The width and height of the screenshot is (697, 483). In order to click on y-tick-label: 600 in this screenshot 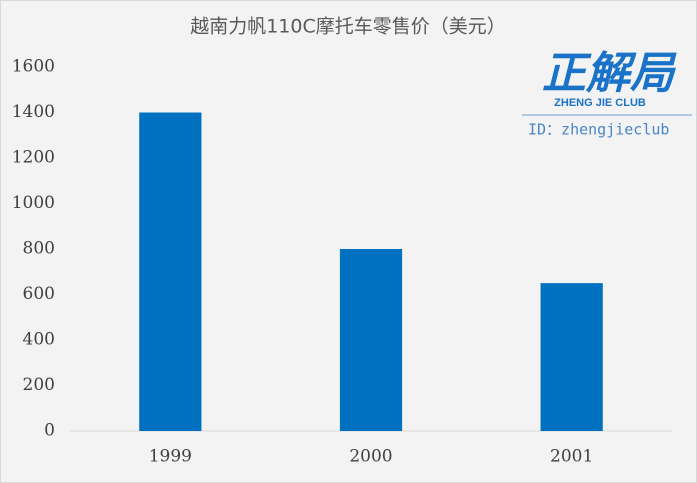, I will do `click(39, 294)`.